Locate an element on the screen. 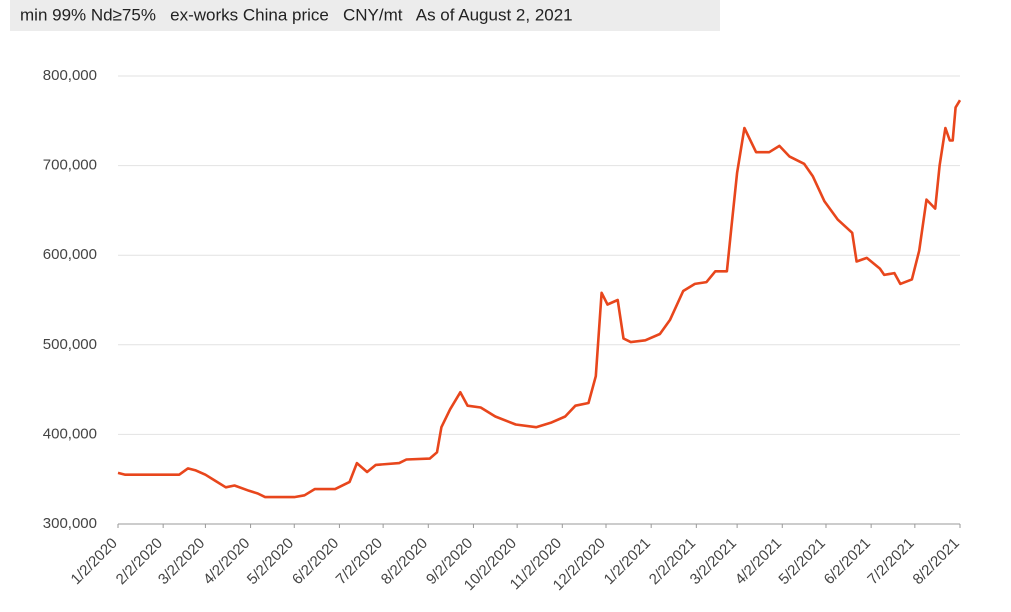 The height and width of the screenshot is (612, 1011). x-tick-label: 7/2/2020 is located at coordinates (359, 561).